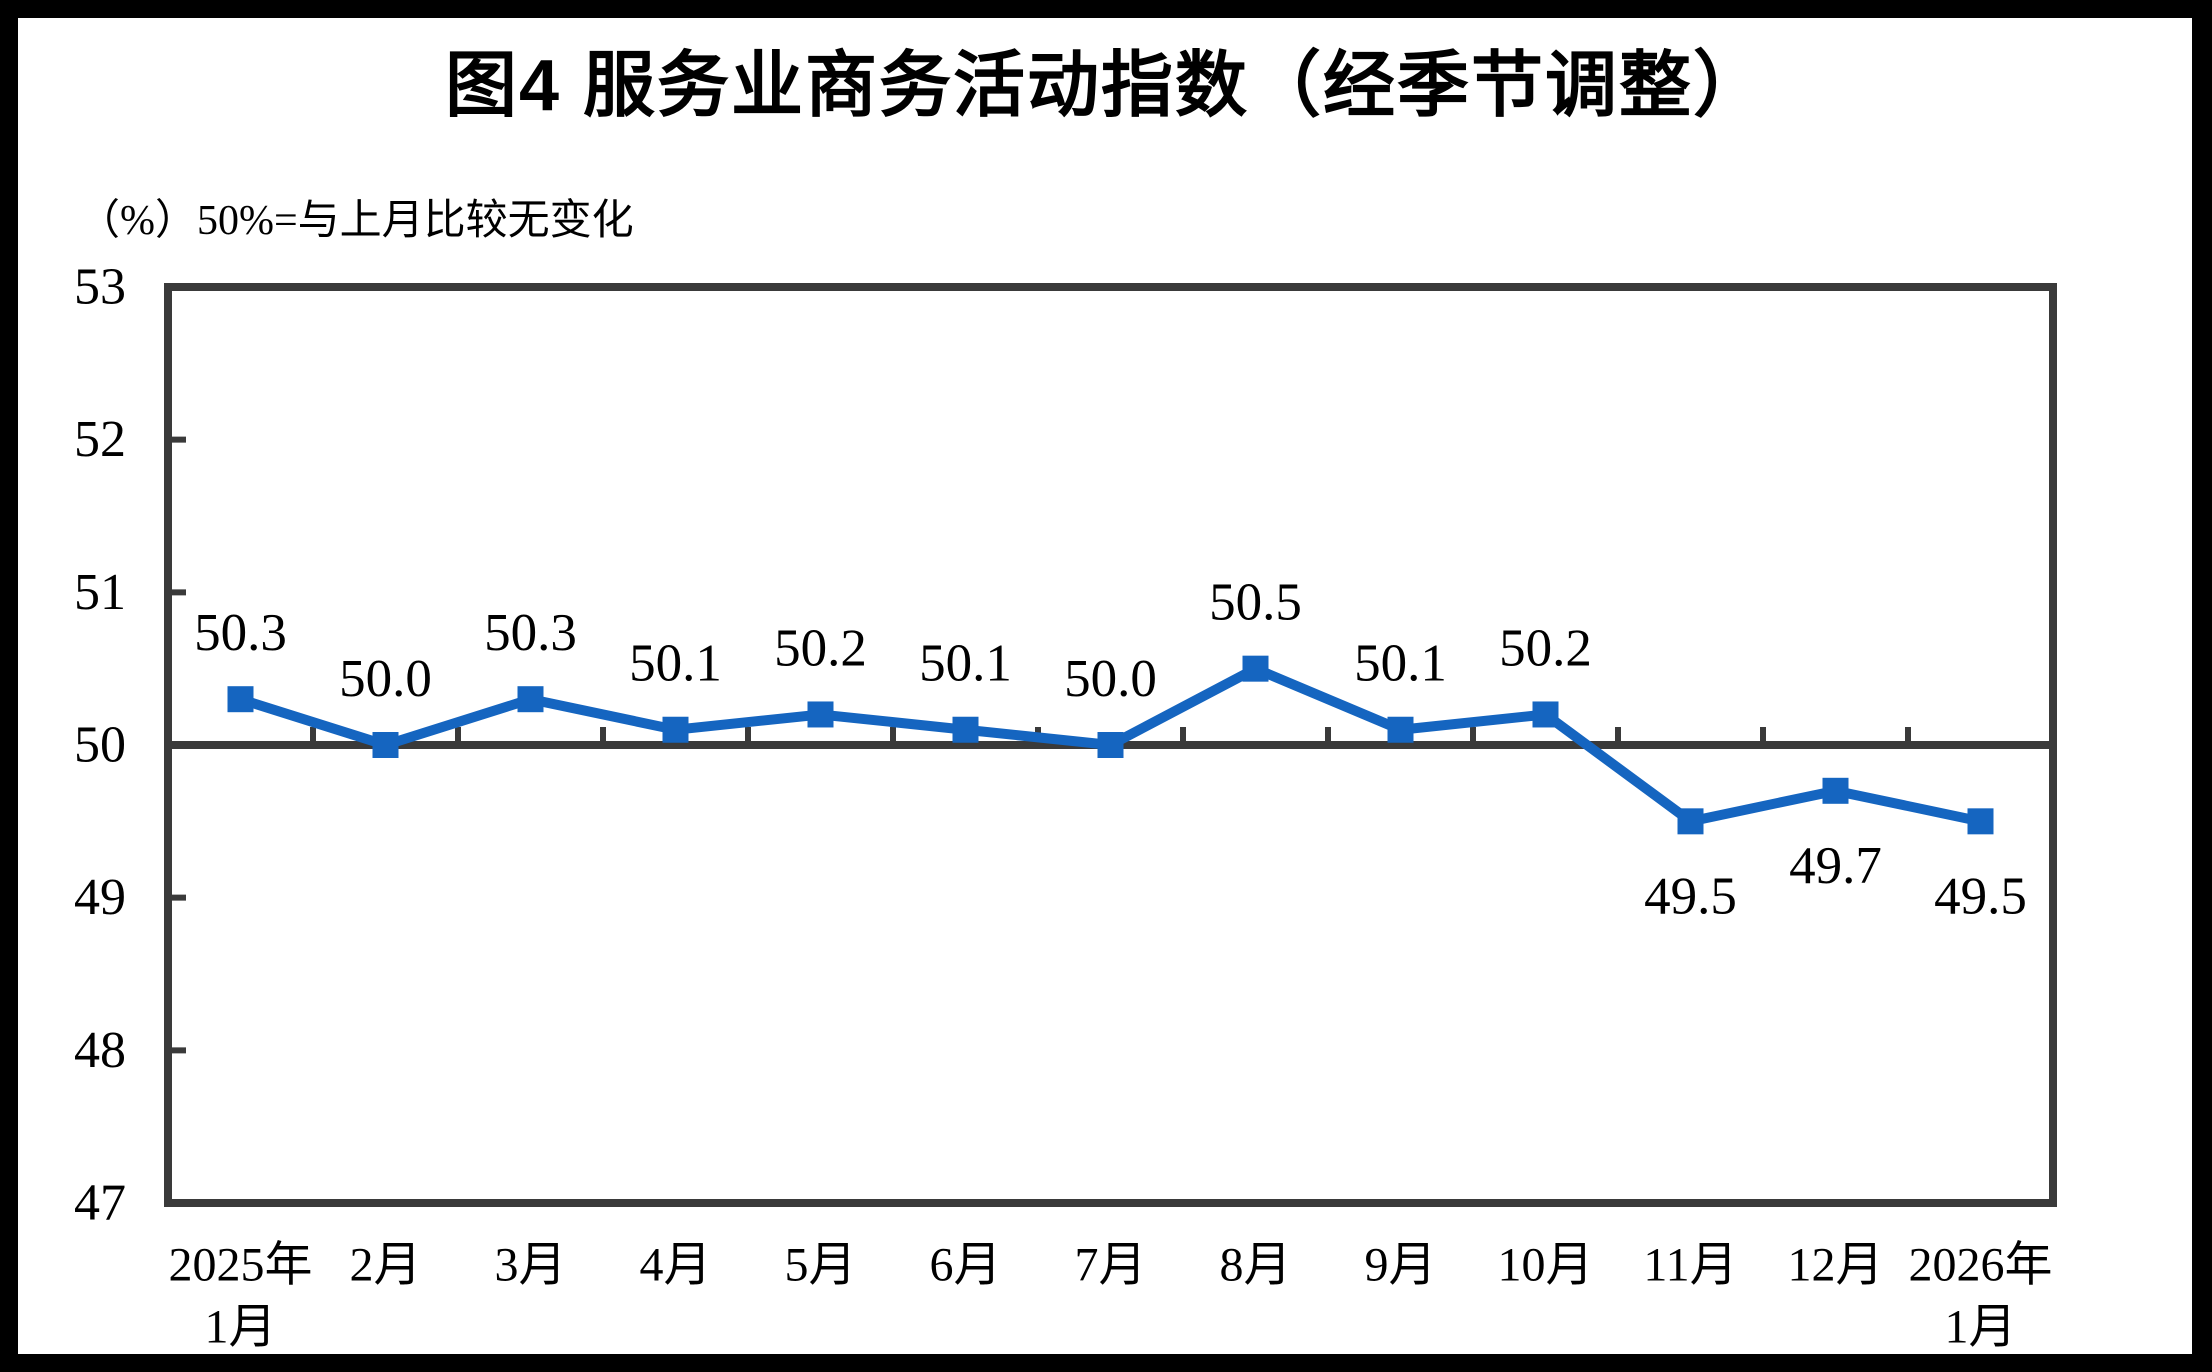  I want to click on x-axis-label: 10月, so click(1545, 1265).